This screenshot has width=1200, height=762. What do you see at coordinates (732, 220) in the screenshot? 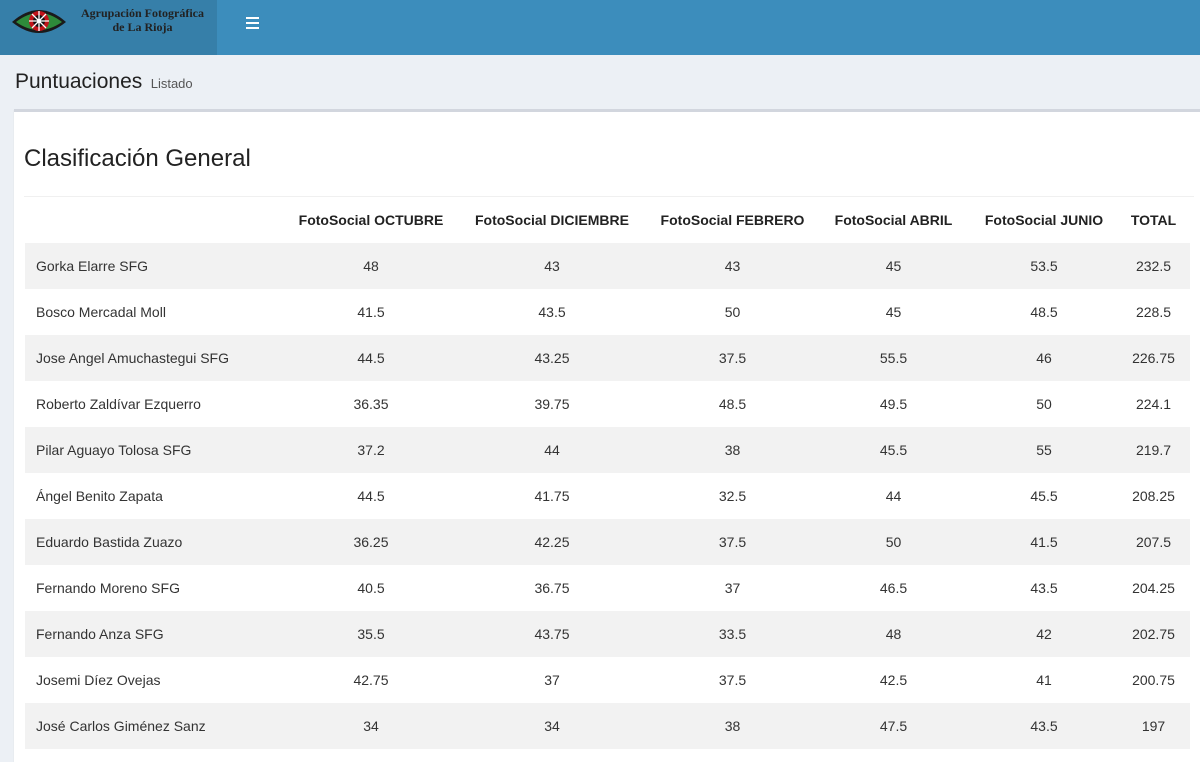
I see `february-column-header: FotoSocial FEBRERO` at bounding box center [732, 220].